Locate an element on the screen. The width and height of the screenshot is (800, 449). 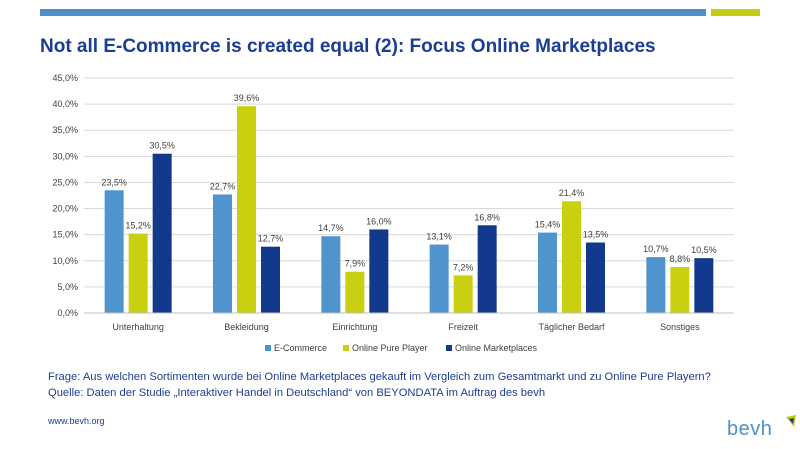
data-label: 16,0% is located at coordinates (379, 221).